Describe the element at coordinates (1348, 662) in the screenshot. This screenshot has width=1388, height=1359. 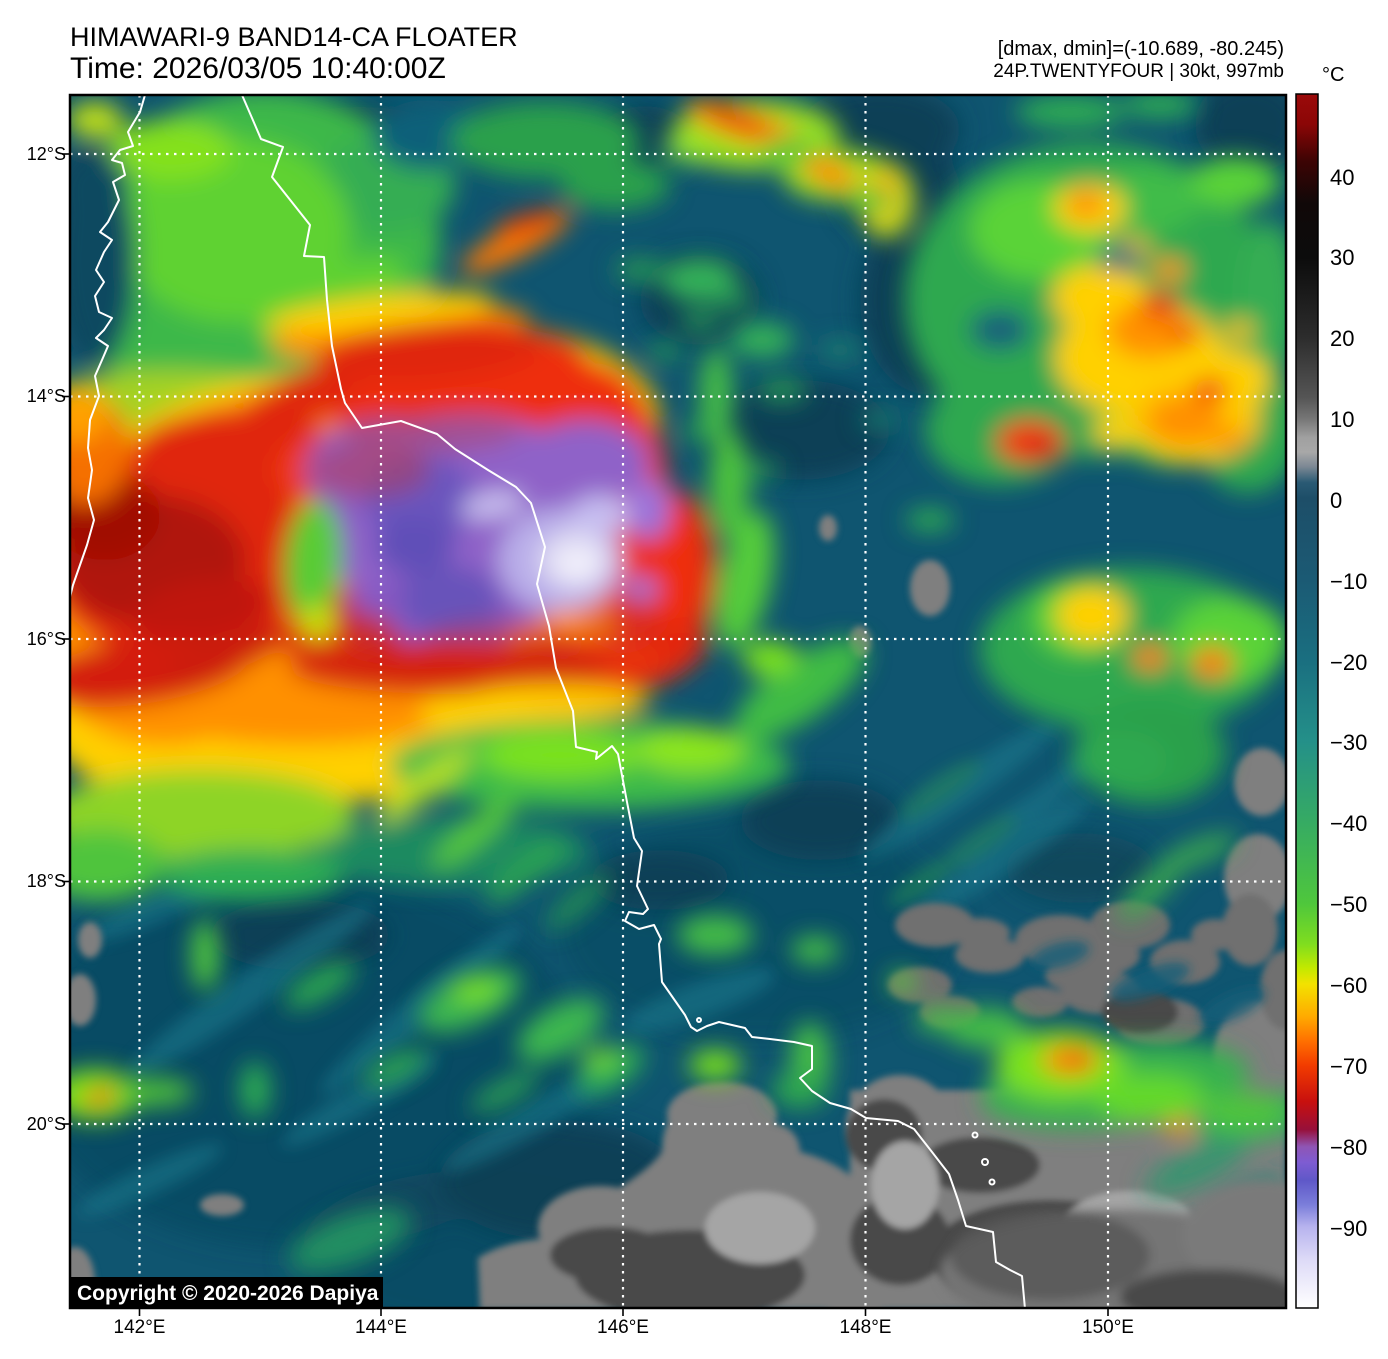
I see `svg-text: −20` at that location.